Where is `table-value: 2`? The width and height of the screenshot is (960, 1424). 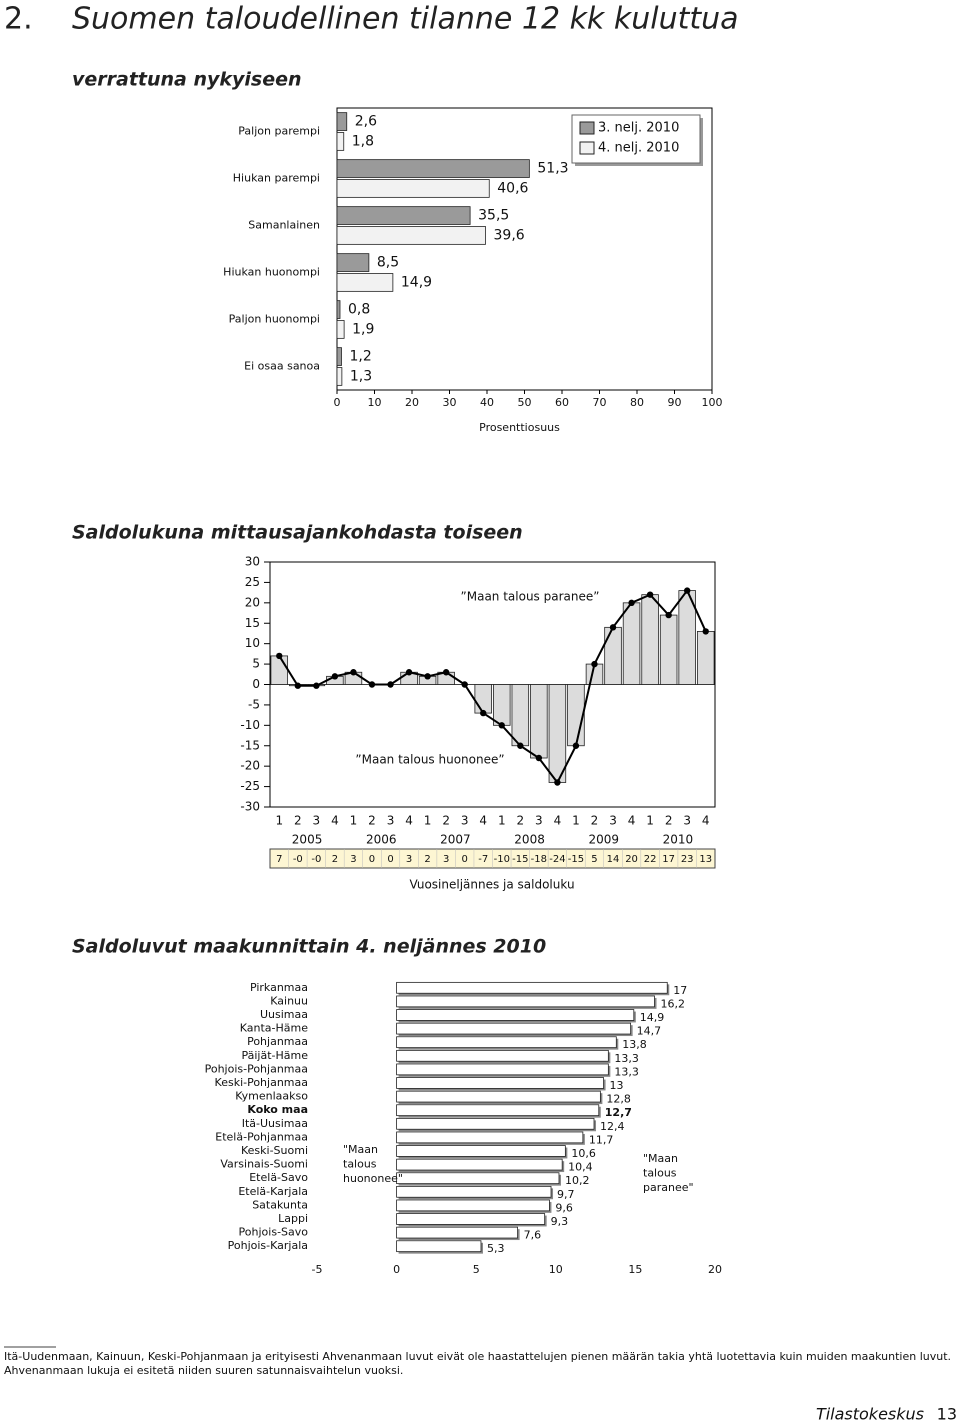 table-value: 2 is located at coordinates (427, 859).